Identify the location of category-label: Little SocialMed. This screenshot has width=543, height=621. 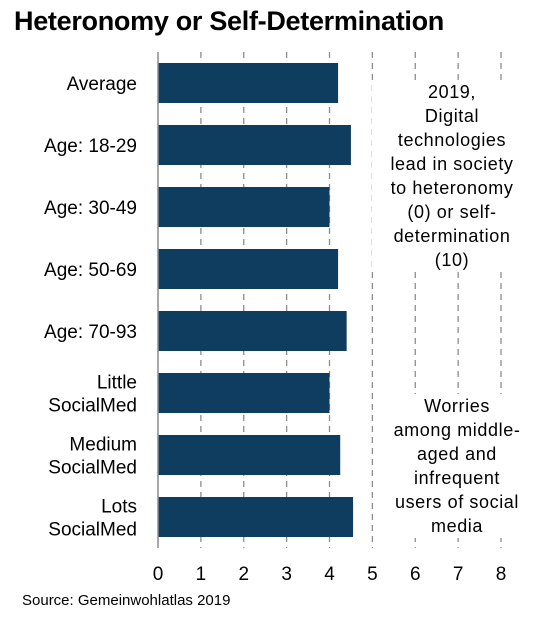
(92, 395).